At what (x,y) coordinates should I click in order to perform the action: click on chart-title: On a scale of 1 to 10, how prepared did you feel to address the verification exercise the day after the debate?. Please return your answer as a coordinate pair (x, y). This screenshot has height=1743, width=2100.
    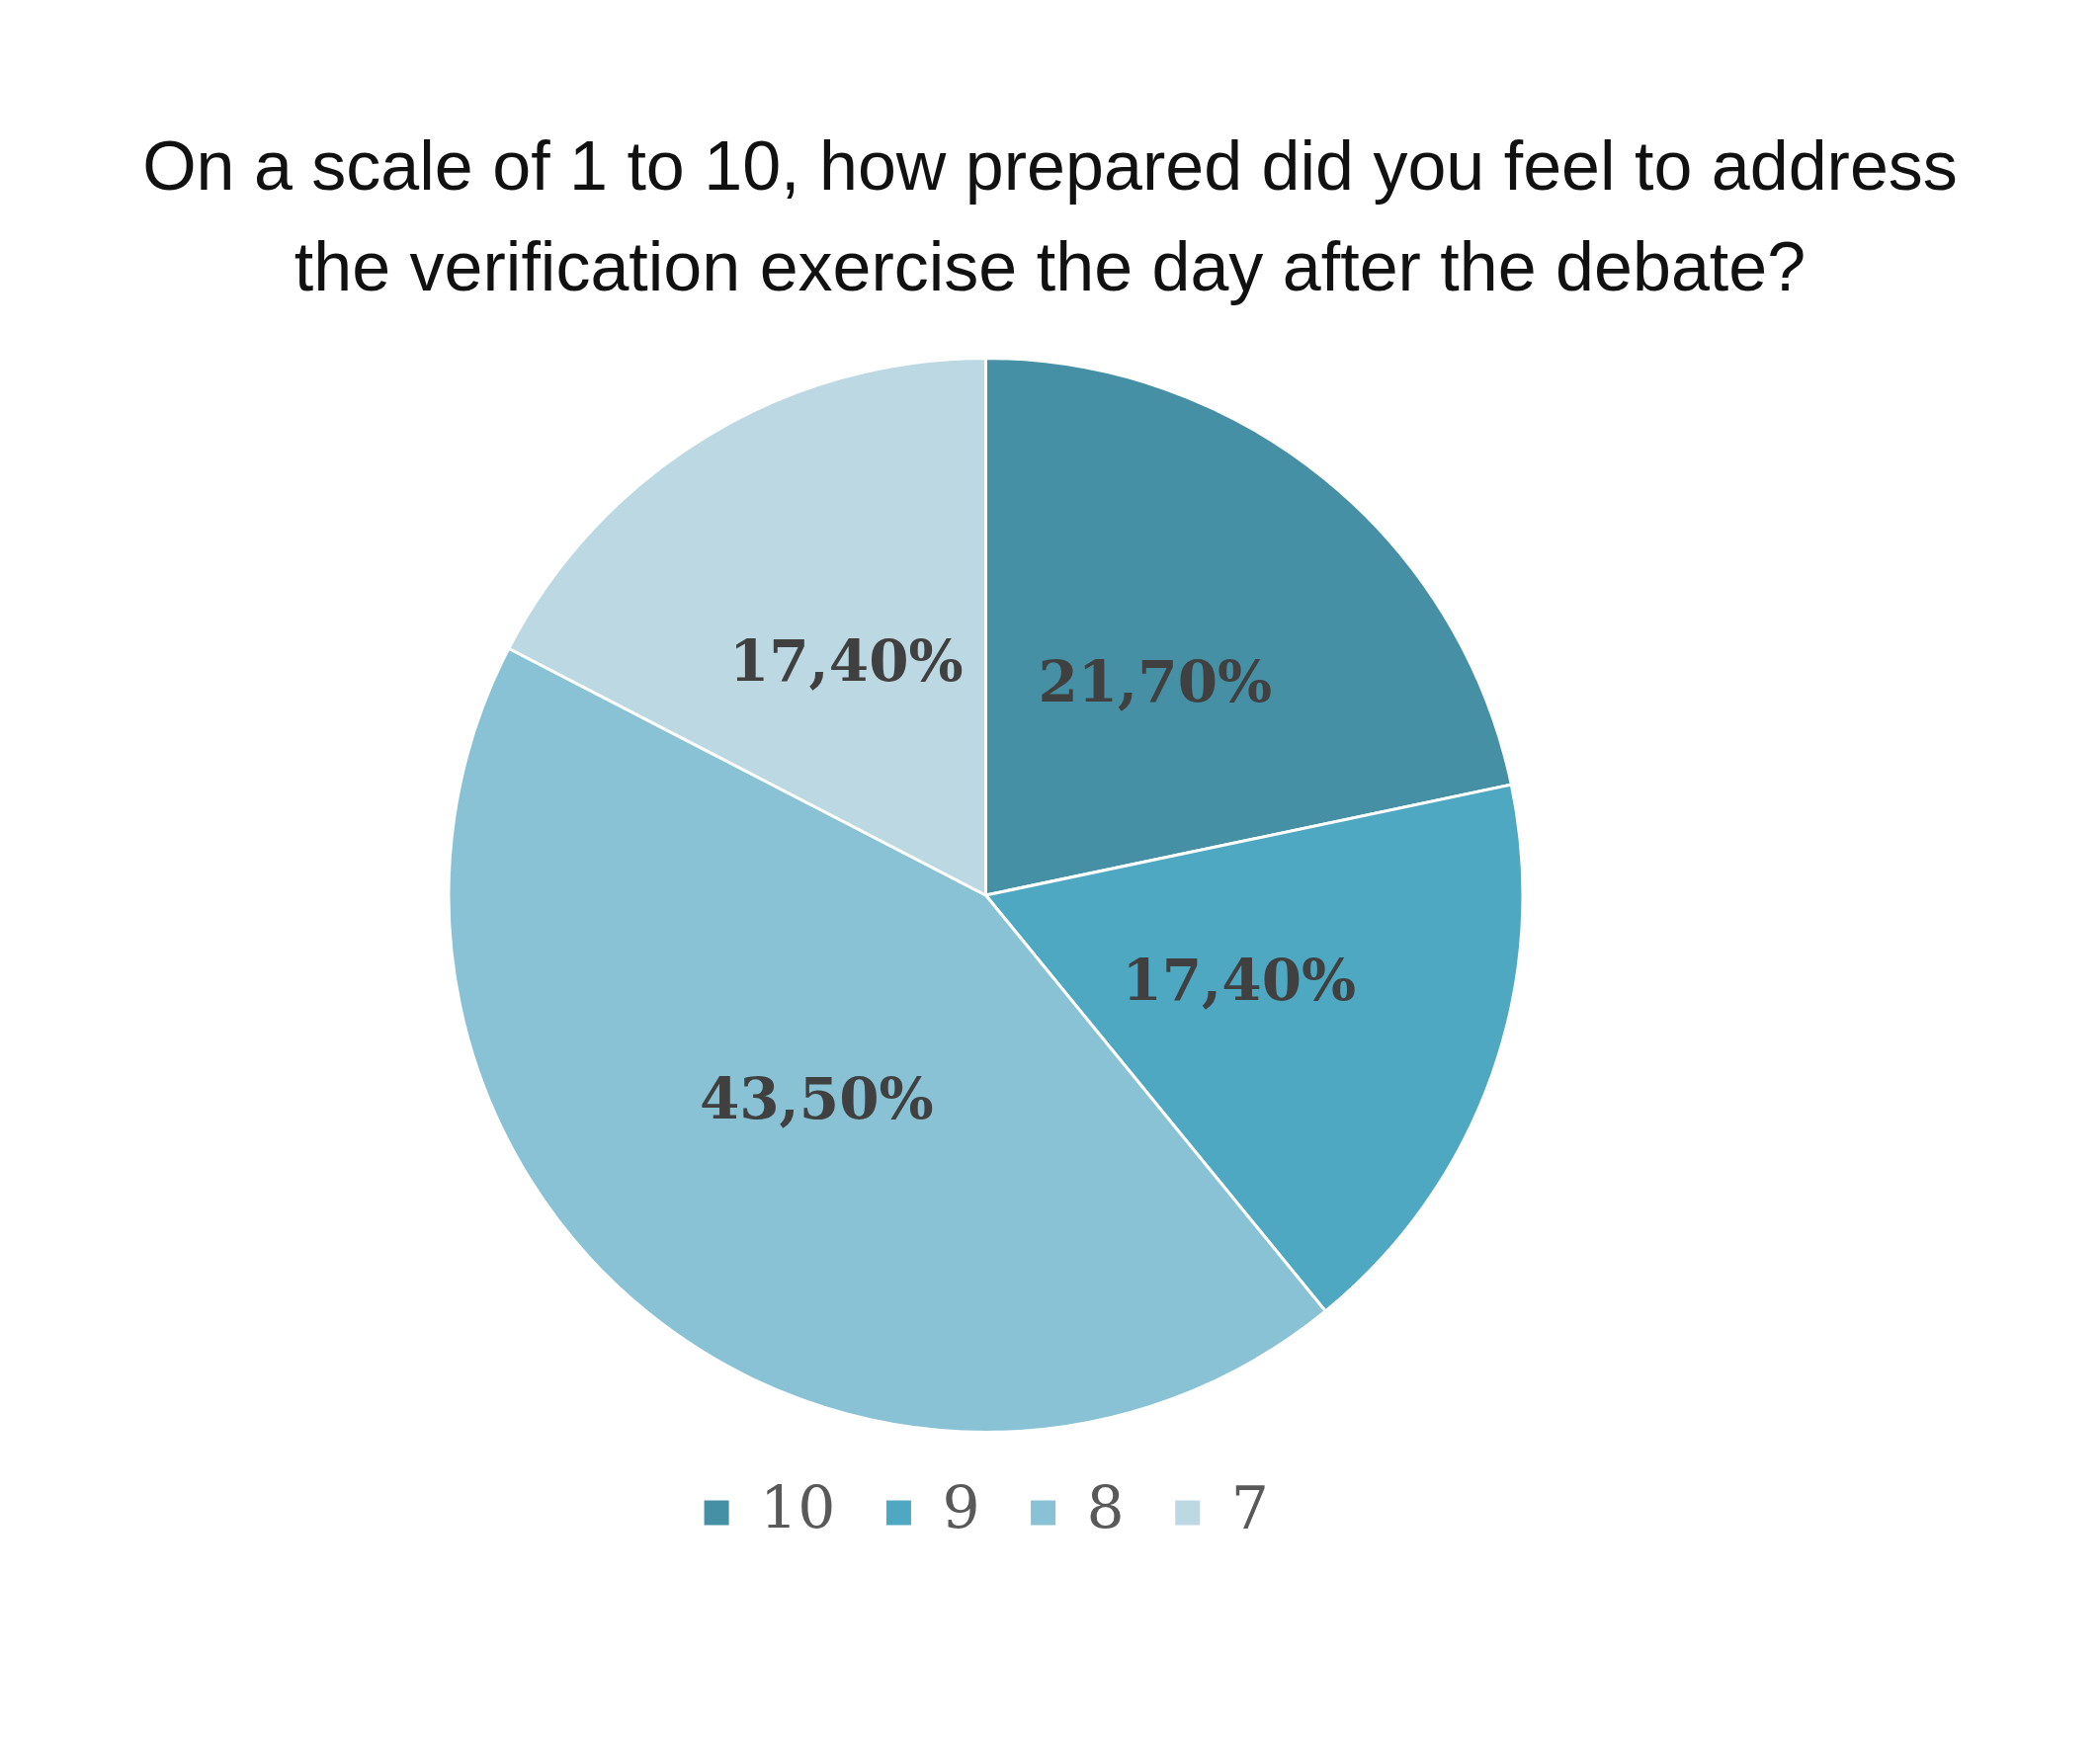
    Looking at the image, I should click on (1050, 216).